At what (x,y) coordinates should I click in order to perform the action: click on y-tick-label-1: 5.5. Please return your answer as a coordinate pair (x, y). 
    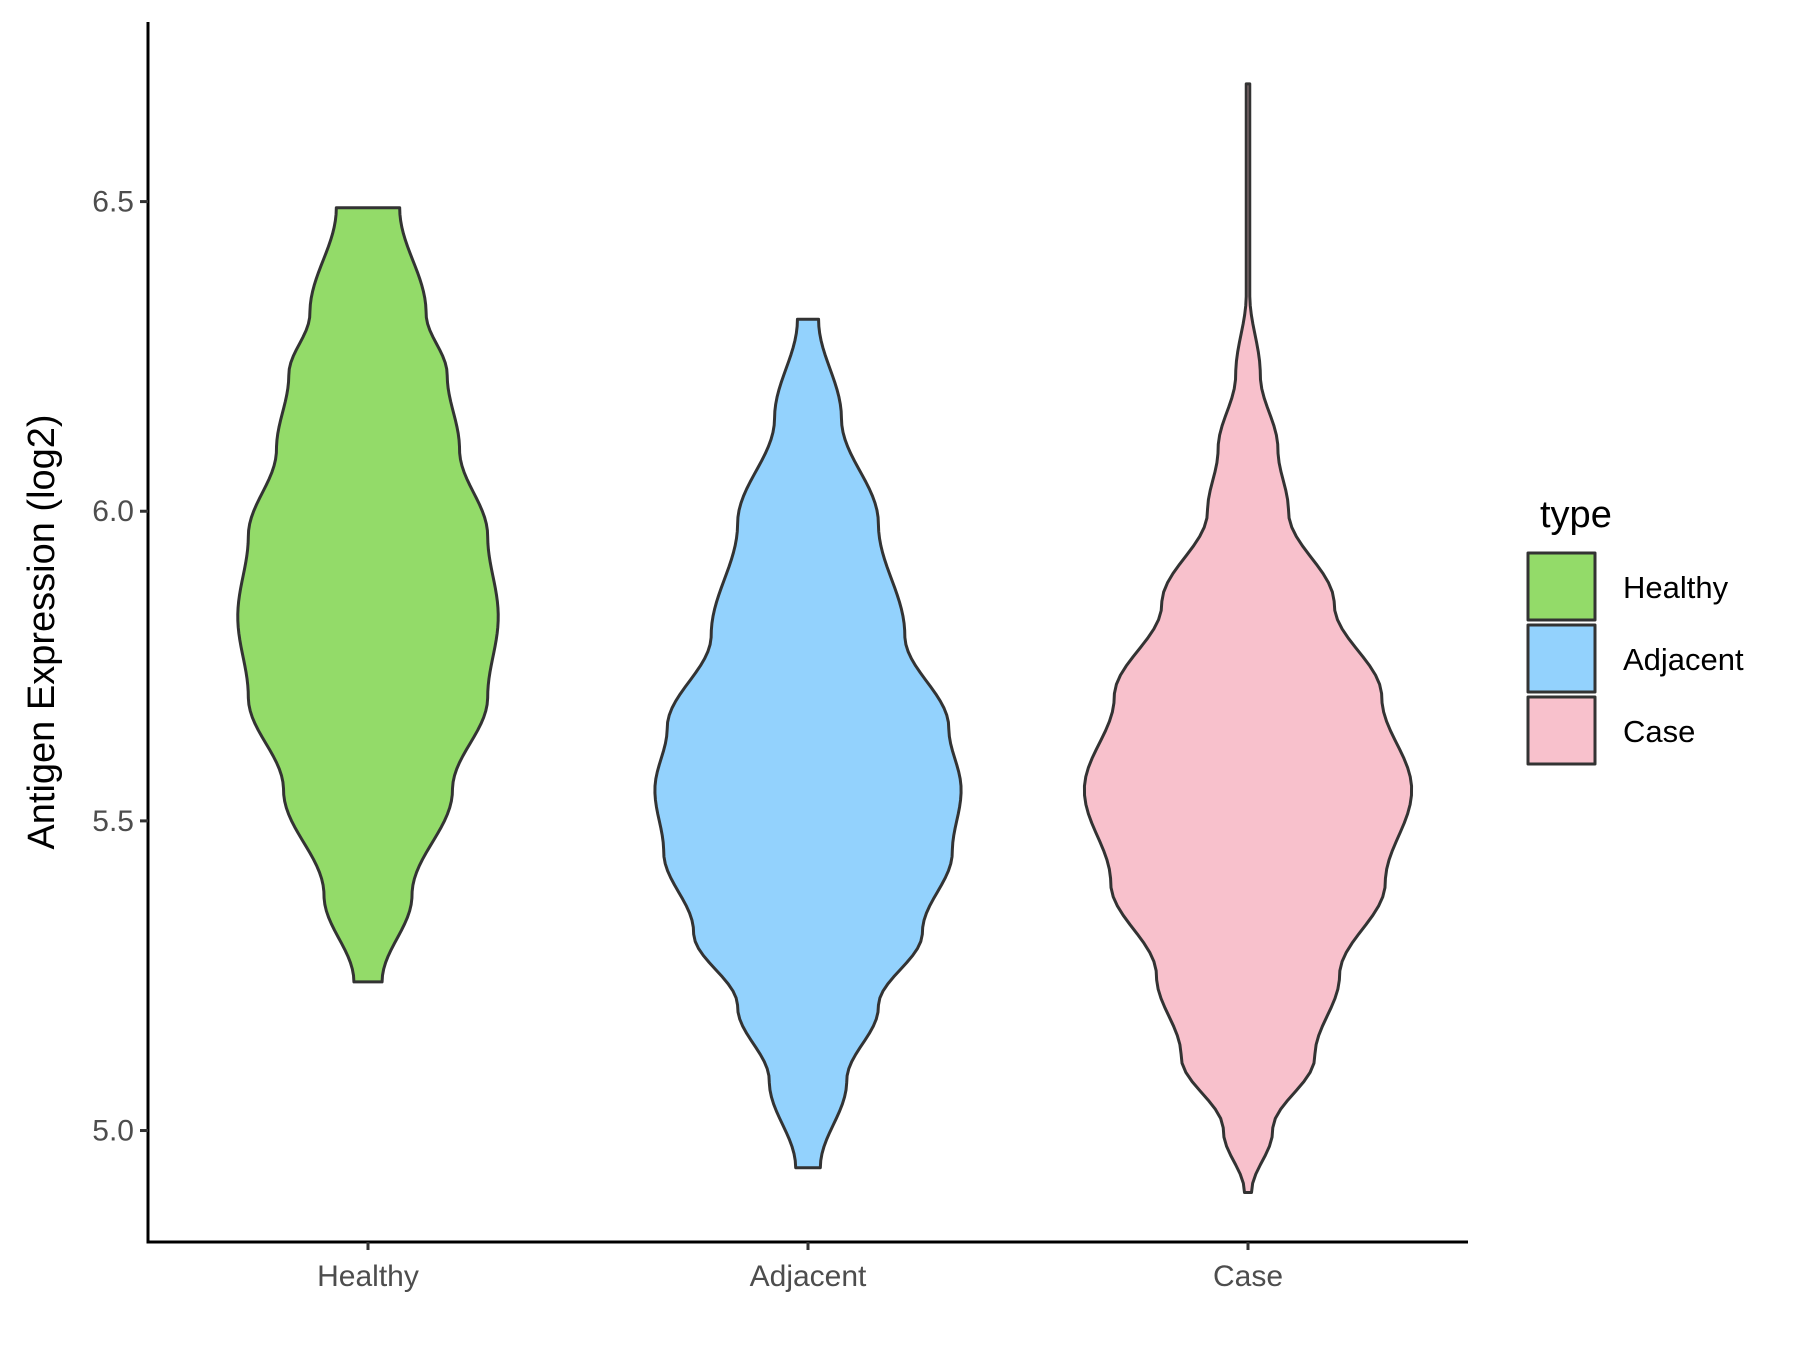
    Looking at the image, I should click on (113, 821).